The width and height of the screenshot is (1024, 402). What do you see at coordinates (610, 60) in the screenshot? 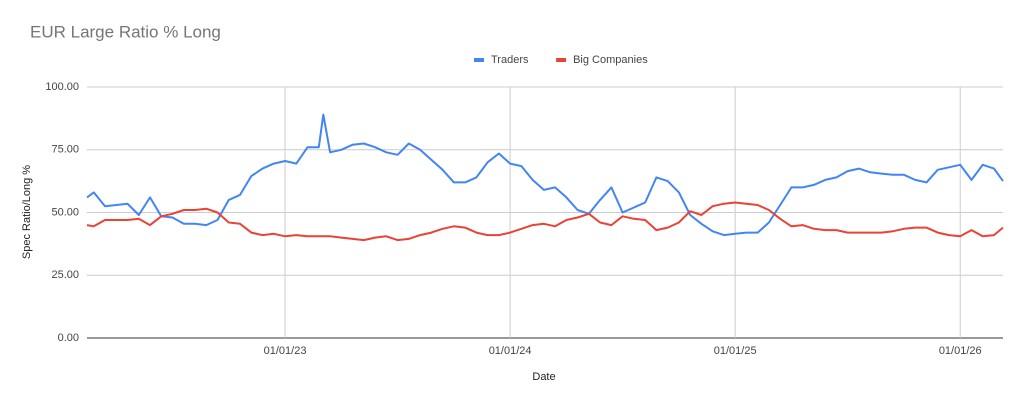
I see `legend-label: Big Companies` at bounding box center [610, 60].